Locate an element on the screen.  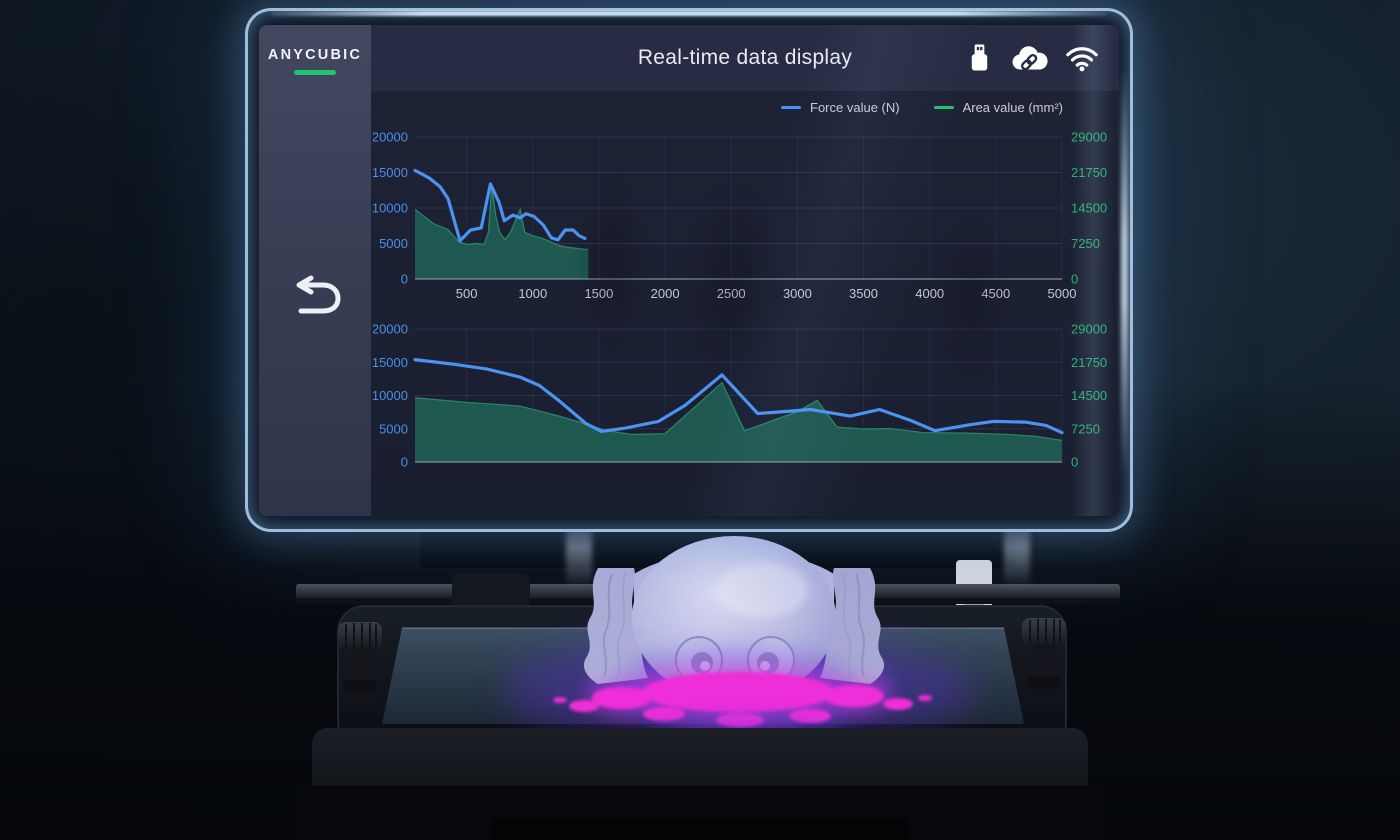
page-title: Real-time data display is located at coordinates (745, 57).